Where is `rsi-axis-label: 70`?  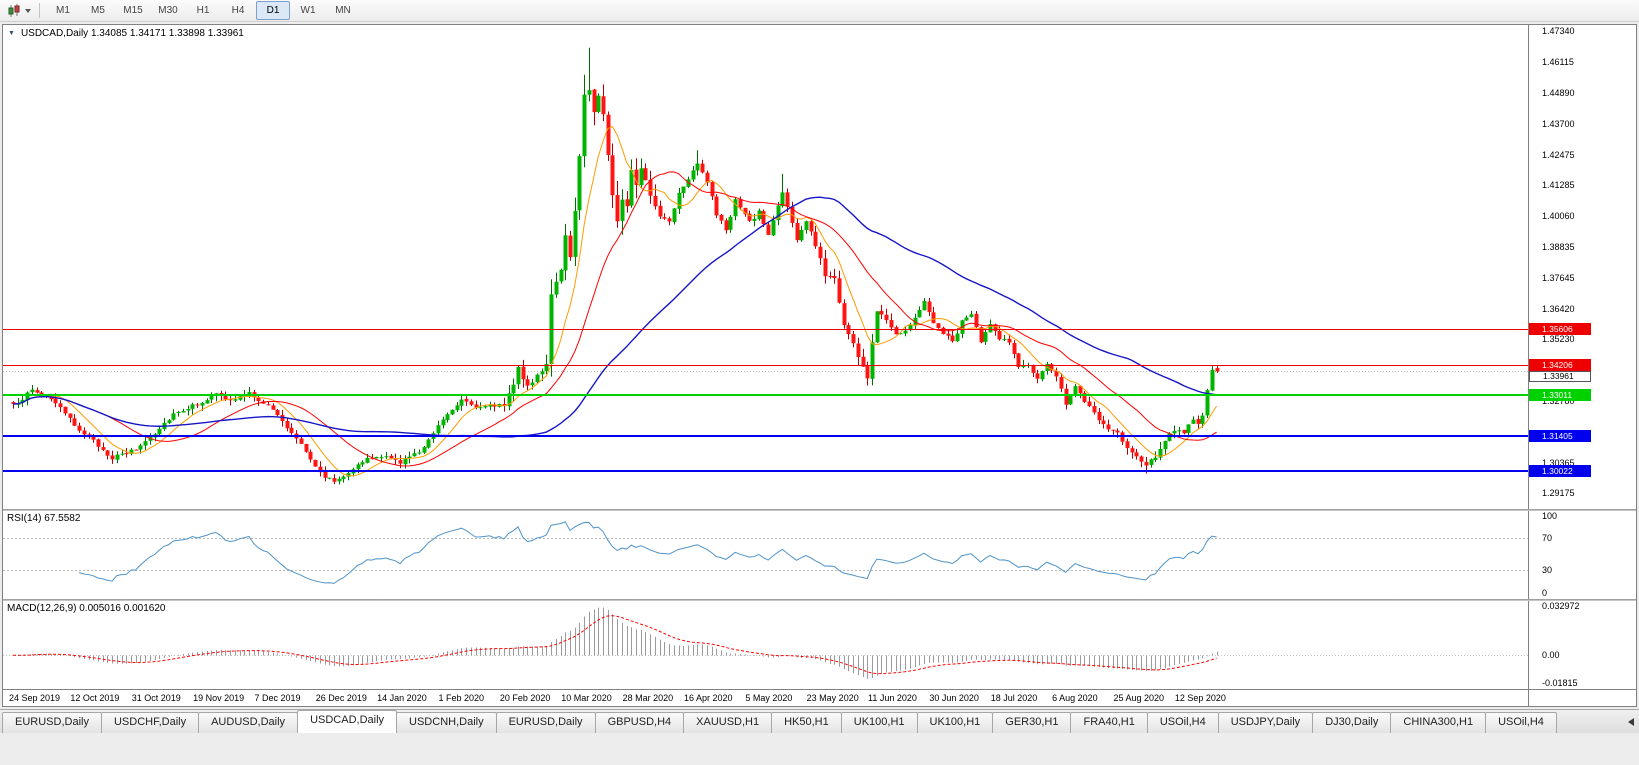 rsi-axis-label: 70 is located at coordinates (1547, 538).